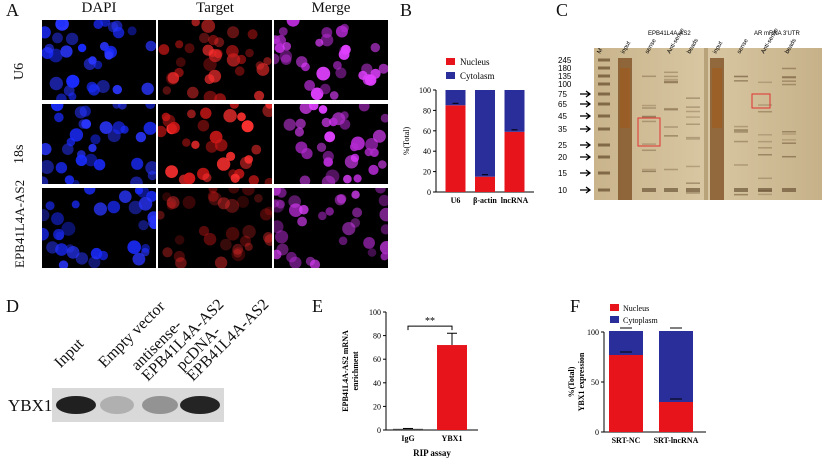  What do you see at coordinates (601, 51) in the screenshot?
I see `gel-lane-label: M` at bounding box center [601, 51].